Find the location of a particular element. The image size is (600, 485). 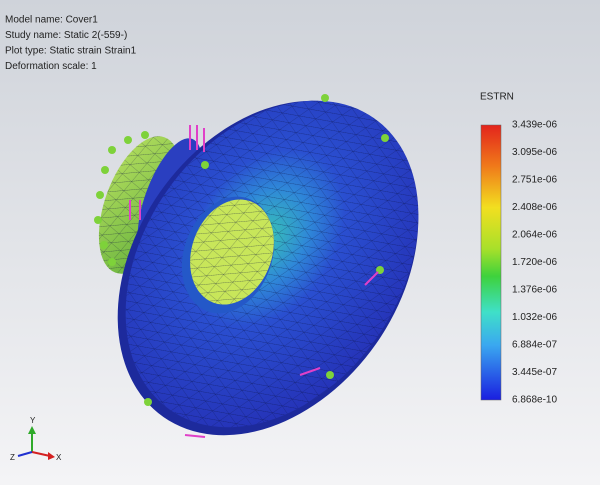

triad-x: X is located at coordinates (59, 457).